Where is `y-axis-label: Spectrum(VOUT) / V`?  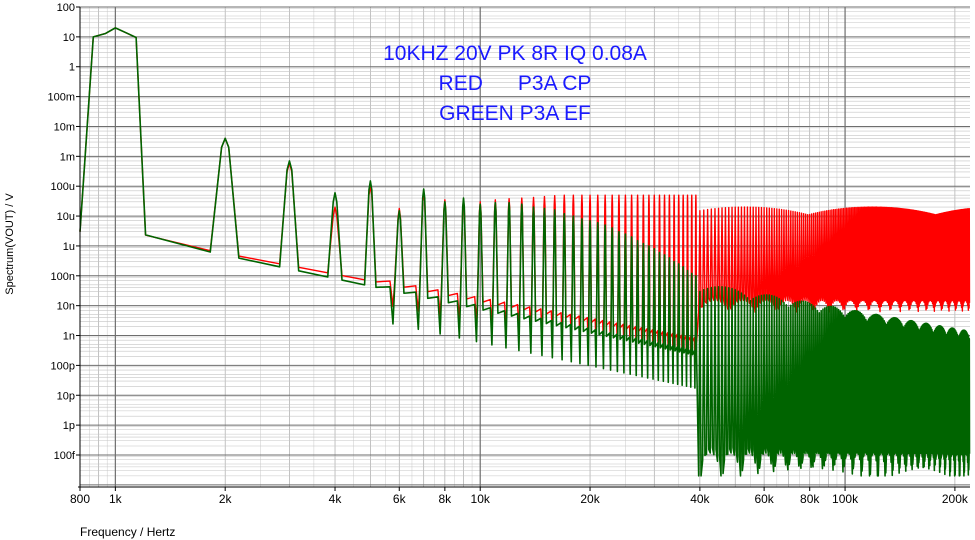
y-axis-label: Spectrum(VOUT) / V is located at coordinates (10, 244).